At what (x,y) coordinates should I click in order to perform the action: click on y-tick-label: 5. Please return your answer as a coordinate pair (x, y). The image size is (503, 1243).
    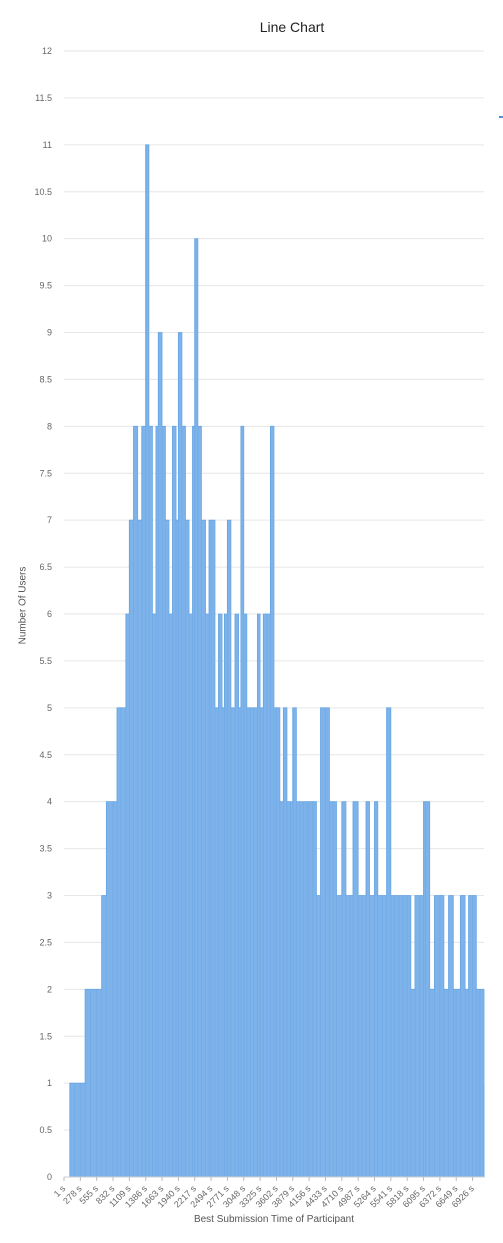
    Looking at the image, I should click on (49, 708).